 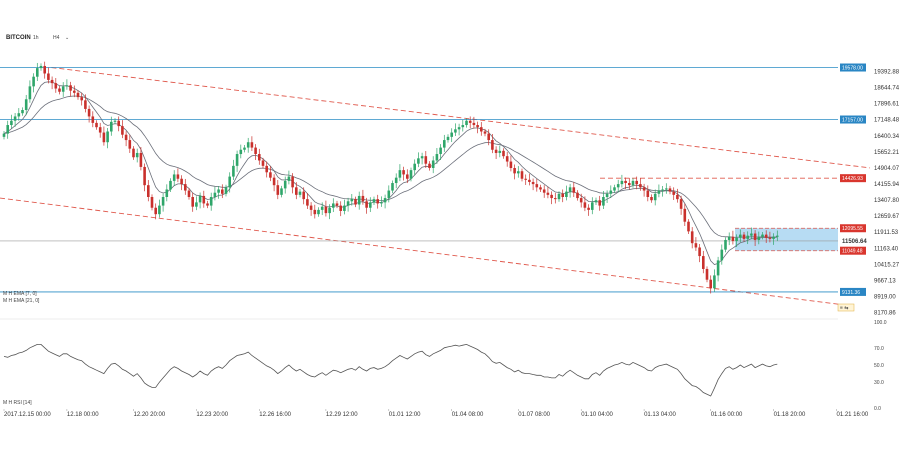 I want to click on rsi-legend: M H RSI [14], so click(x=17, y=403).